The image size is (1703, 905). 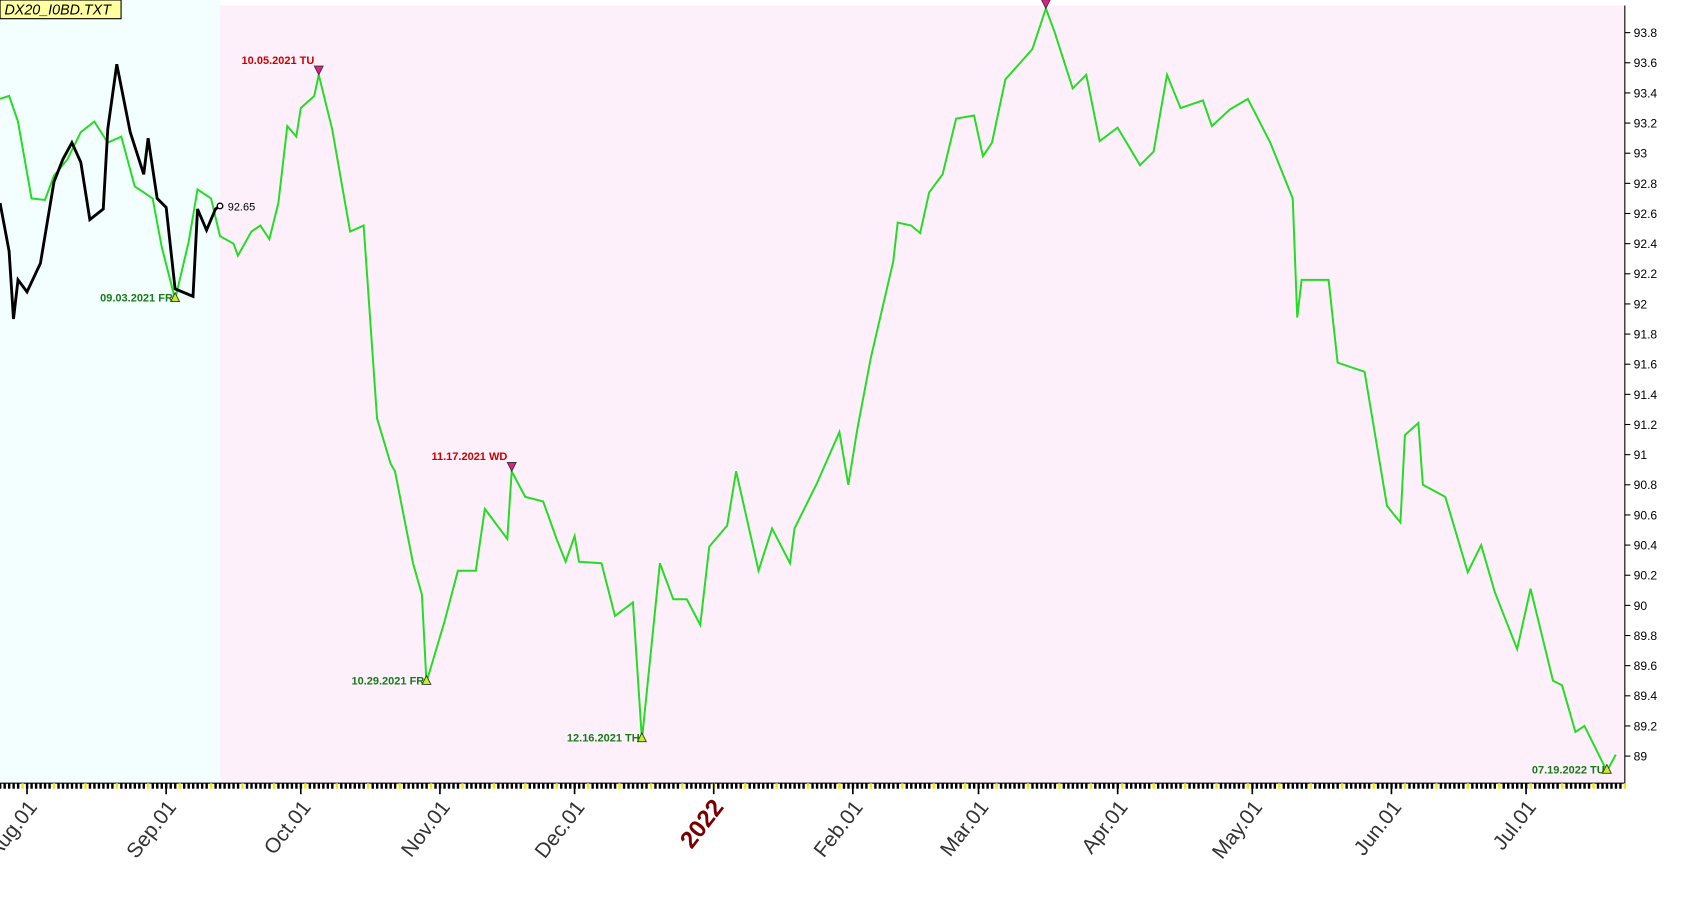 What do you see at coordinates (964, 828) in the screenshot?
I see `x-tick-label: Mar.01` at bounding box center [964, 828].